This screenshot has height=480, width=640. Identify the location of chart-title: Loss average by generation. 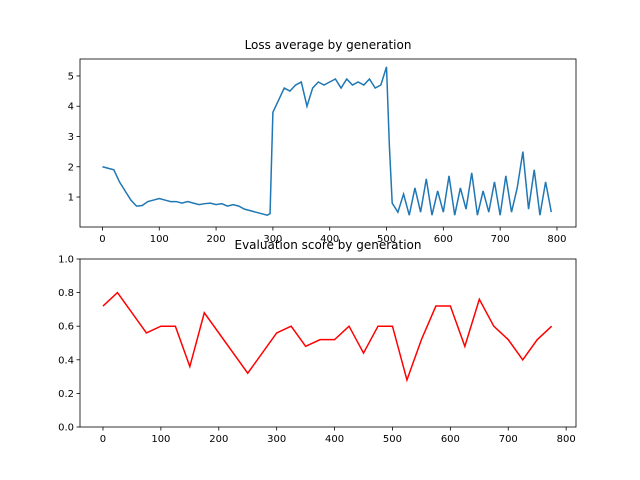
(328, 45).